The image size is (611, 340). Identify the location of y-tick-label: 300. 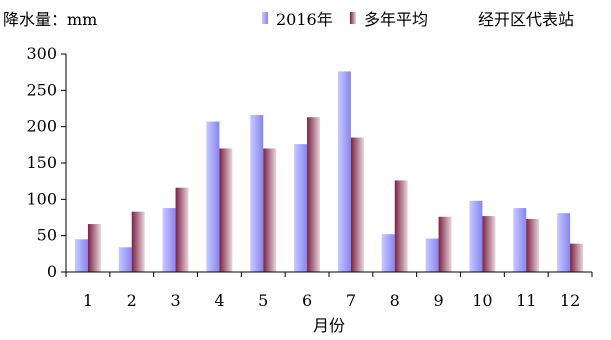
(41, 53).